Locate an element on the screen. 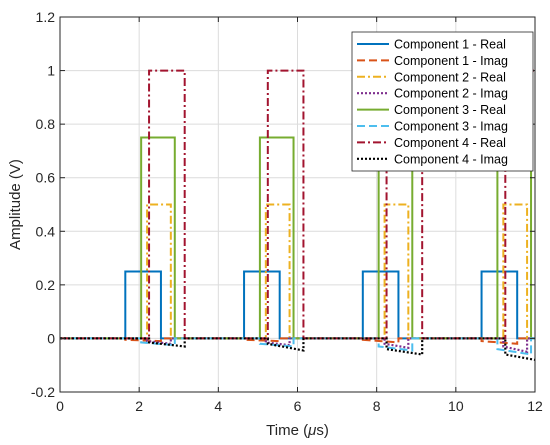 This screenshot has width=550, height=445. legend-label-3: Component 2 - Real is located at coordinates (450, 77).